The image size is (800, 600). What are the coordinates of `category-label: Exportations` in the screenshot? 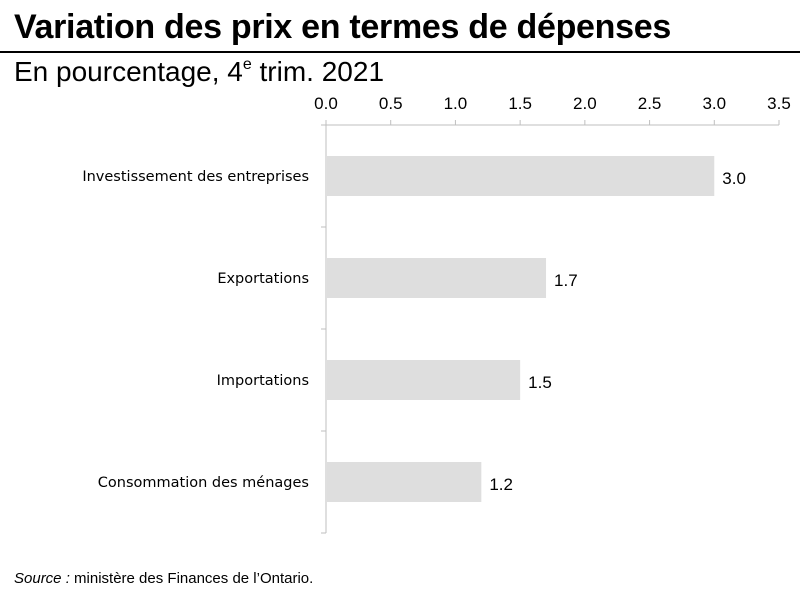 It's located at (263, 279).